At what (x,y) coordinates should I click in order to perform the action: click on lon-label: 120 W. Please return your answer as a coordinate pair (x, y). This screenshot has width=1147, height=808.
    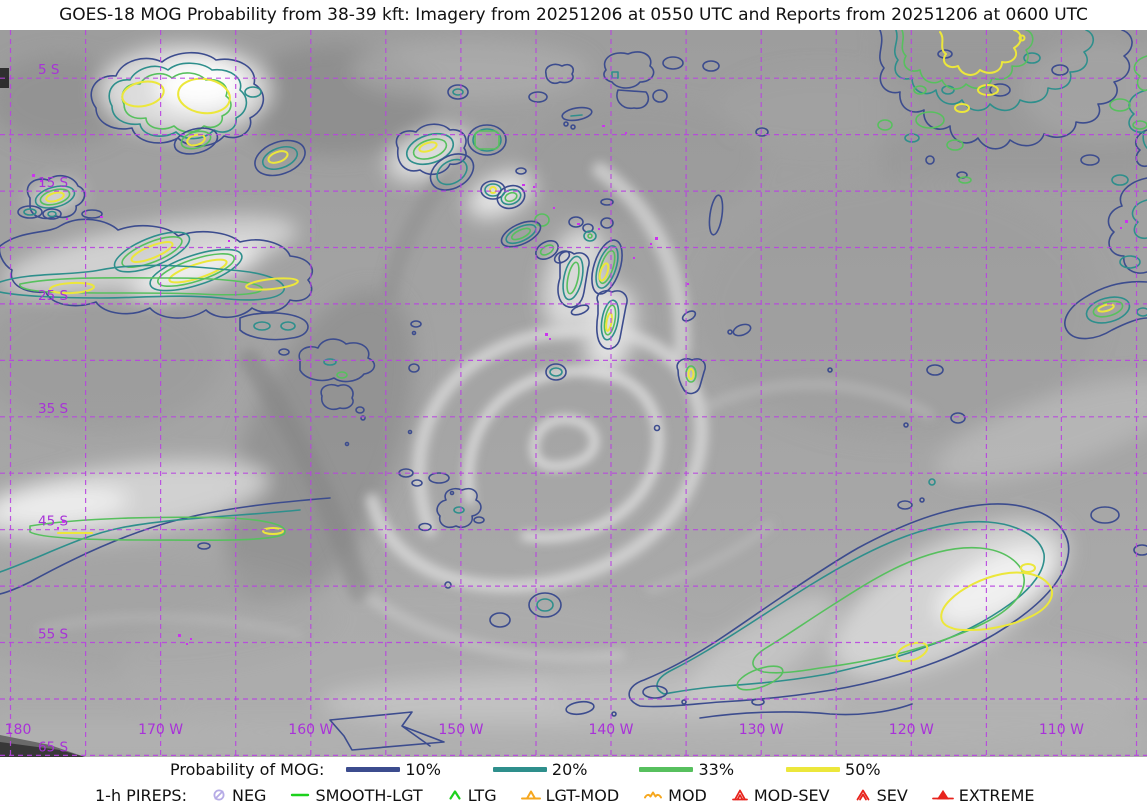
    Looking at the image, I should click on (911, 730).